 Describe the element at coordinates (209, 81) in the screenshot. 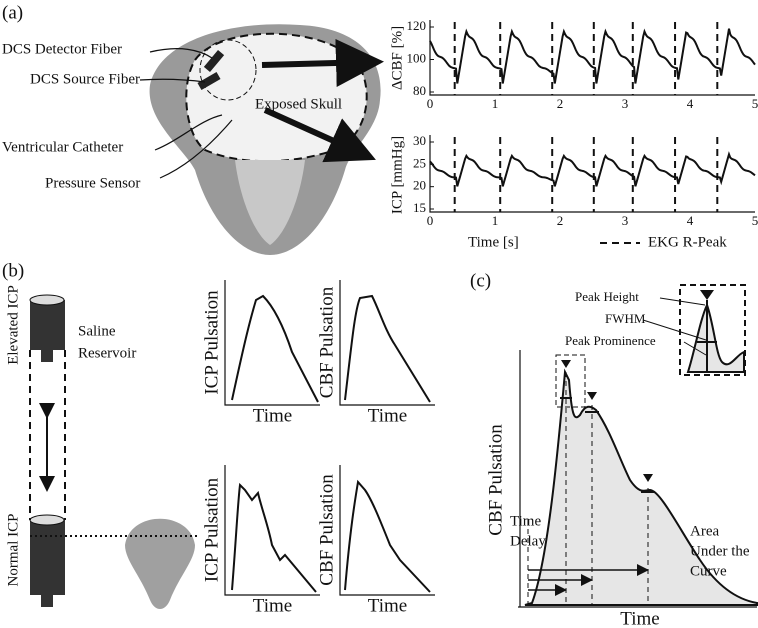

I see `source-fiber` at that location.